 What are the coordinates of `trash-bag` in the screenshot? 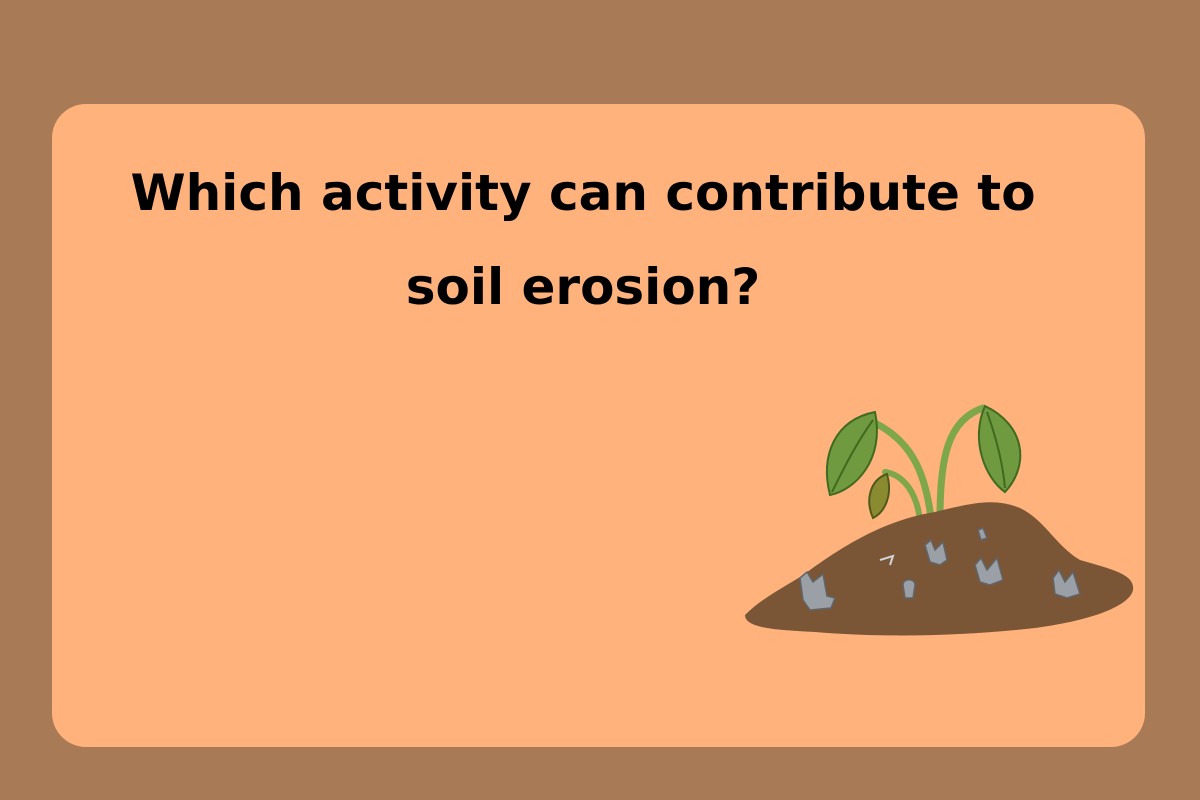 It's located at (940, 569).